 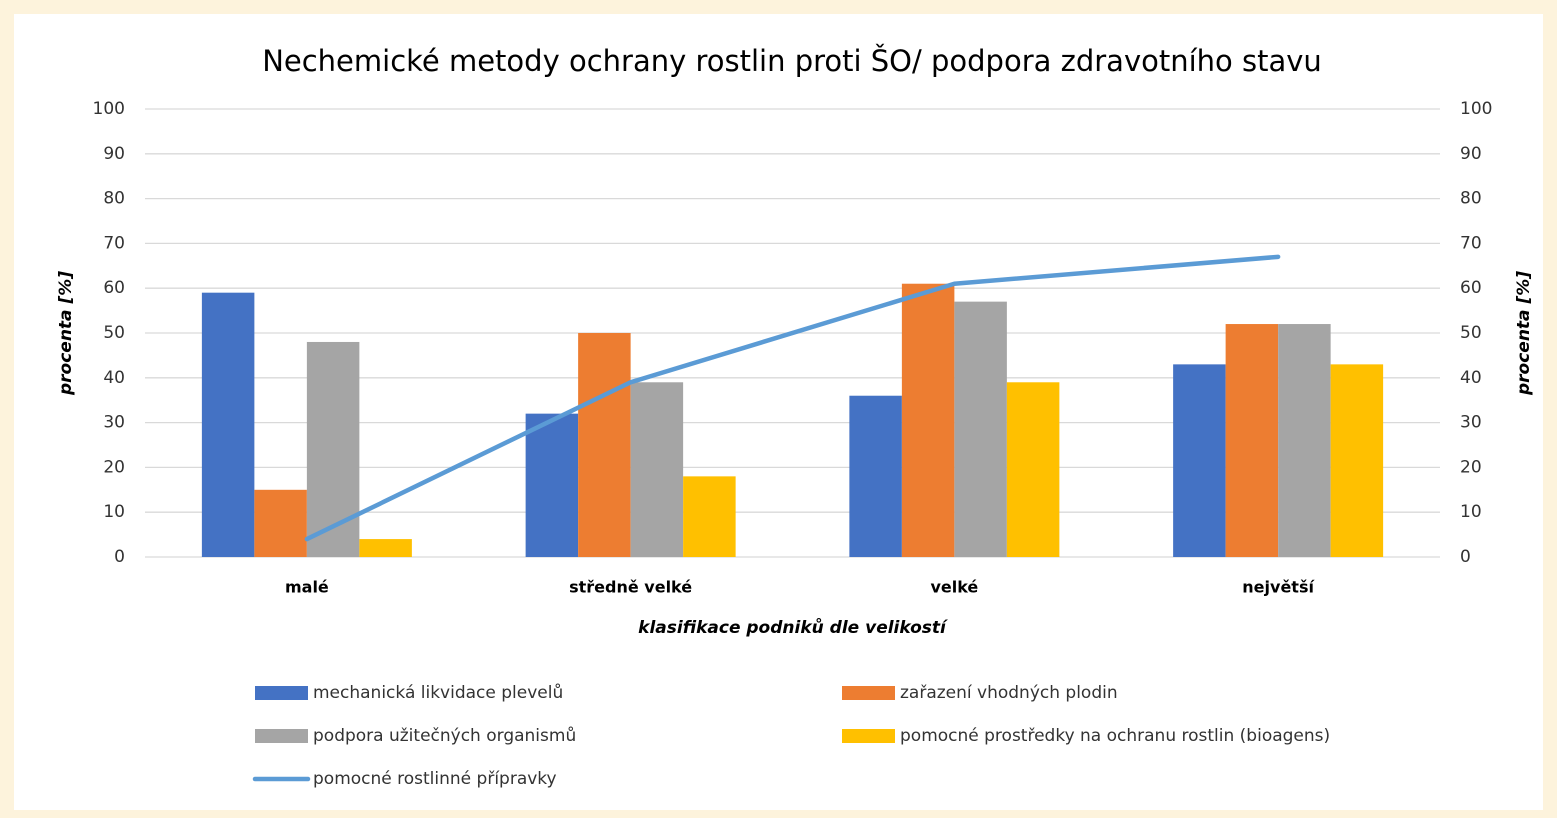 What do you see at coordinates (438, 693) in the screenshot?
I see `legend-label: mechanická likvidace plevelů` at bounding box center [438, 693].